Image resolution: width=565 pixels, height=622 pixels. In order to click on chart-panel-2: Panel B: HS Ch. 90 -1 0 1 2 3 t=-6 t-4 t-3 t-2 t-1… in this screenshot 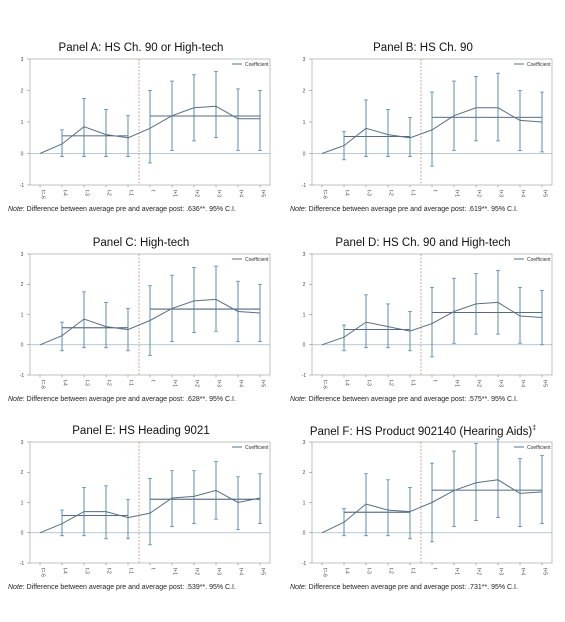, I will do `click(423, 127)`.